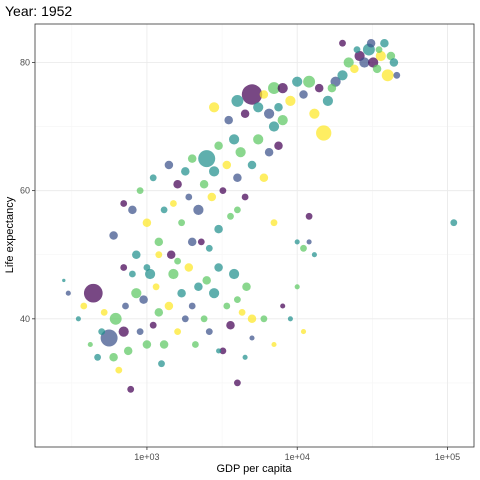 Image resolution: width=480 pixels, height=480 pixels. I want to click on y-axis-ticks: 40 60 80, so click(27, 190).